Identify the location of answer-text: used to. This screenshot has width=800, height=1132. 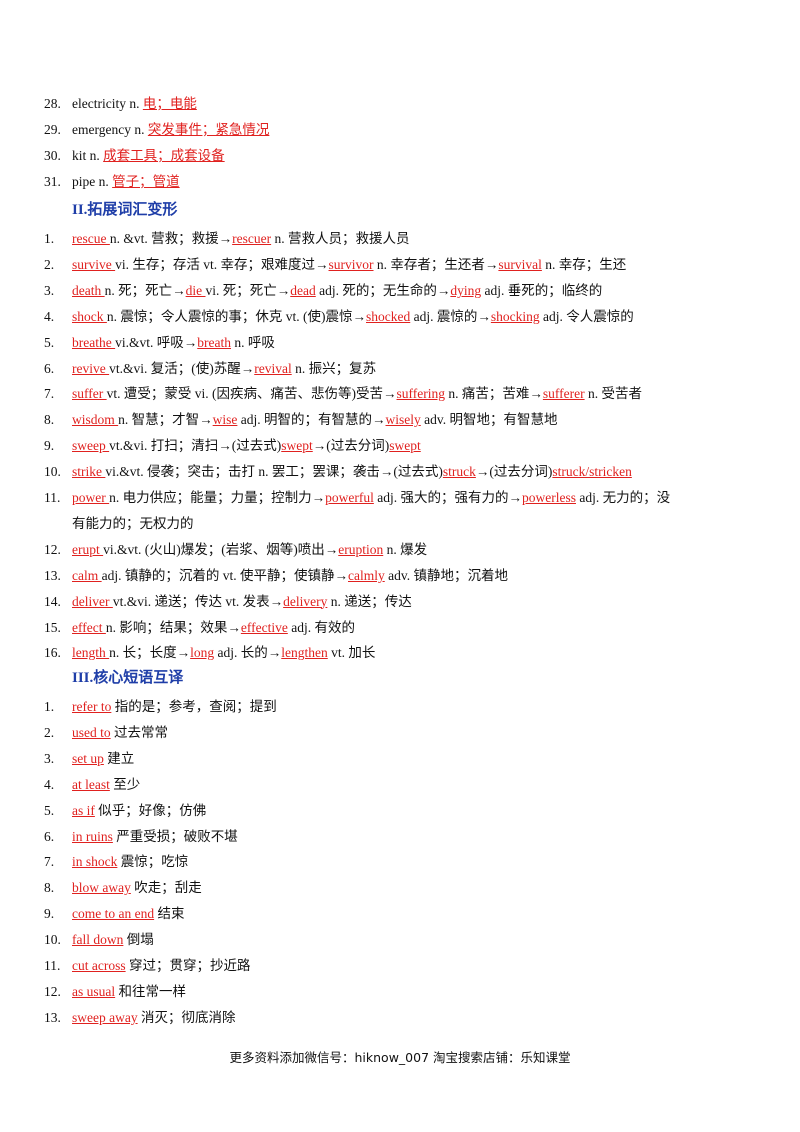
(91, 732).